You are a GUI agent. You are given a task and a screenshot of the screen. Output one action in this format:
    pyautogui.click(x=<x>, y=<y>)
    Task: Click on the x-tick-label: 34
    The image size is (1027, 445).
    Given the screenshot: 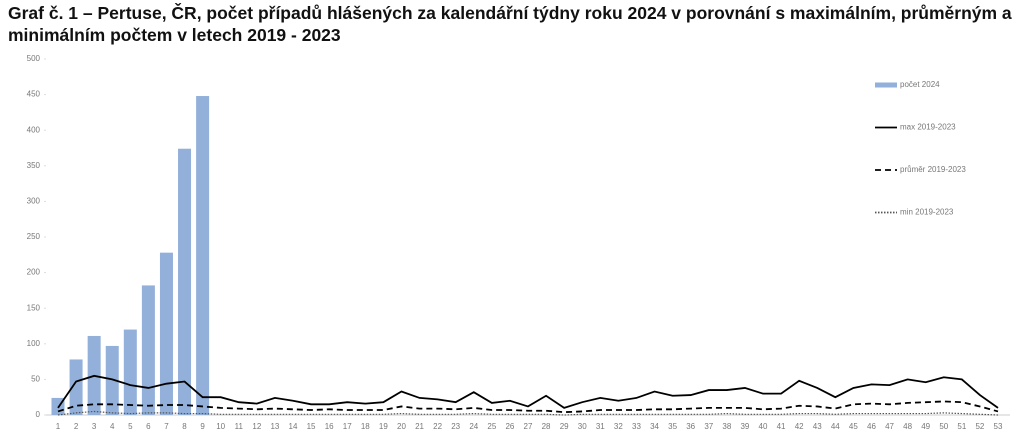 What is the action you would take?
    pyautogui.click(x=654, y=426)
    